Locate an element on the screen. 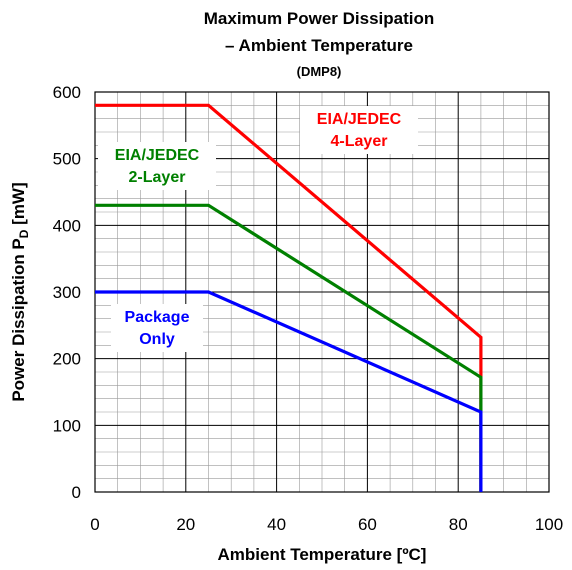 The image size is (572, 570). x-tick-labels: 0 20 40 60 80 100 is located at coordinates (326, 524).